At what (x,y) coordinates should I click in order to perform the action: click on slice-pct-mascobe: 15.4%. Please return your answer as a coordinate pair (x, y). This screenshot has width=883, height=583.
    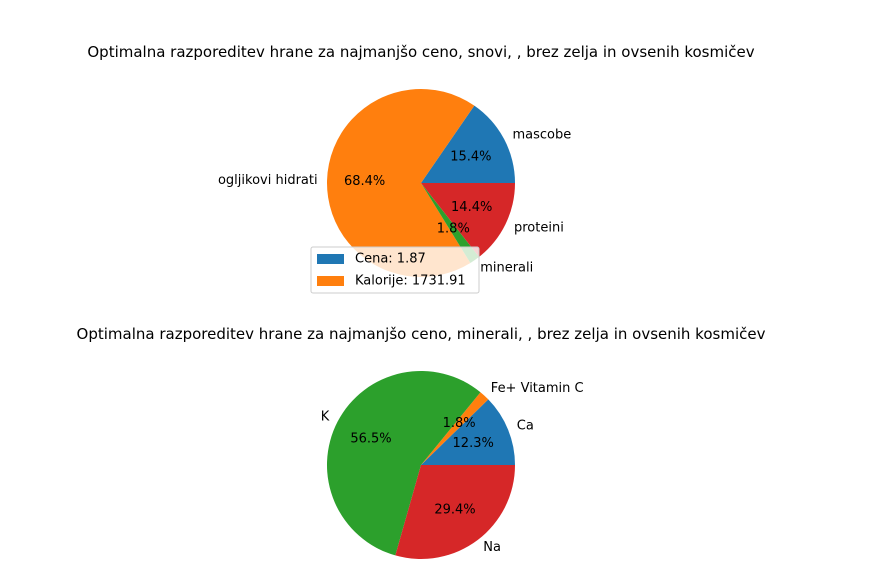
    Looking at the image, I should click on (470, 156).